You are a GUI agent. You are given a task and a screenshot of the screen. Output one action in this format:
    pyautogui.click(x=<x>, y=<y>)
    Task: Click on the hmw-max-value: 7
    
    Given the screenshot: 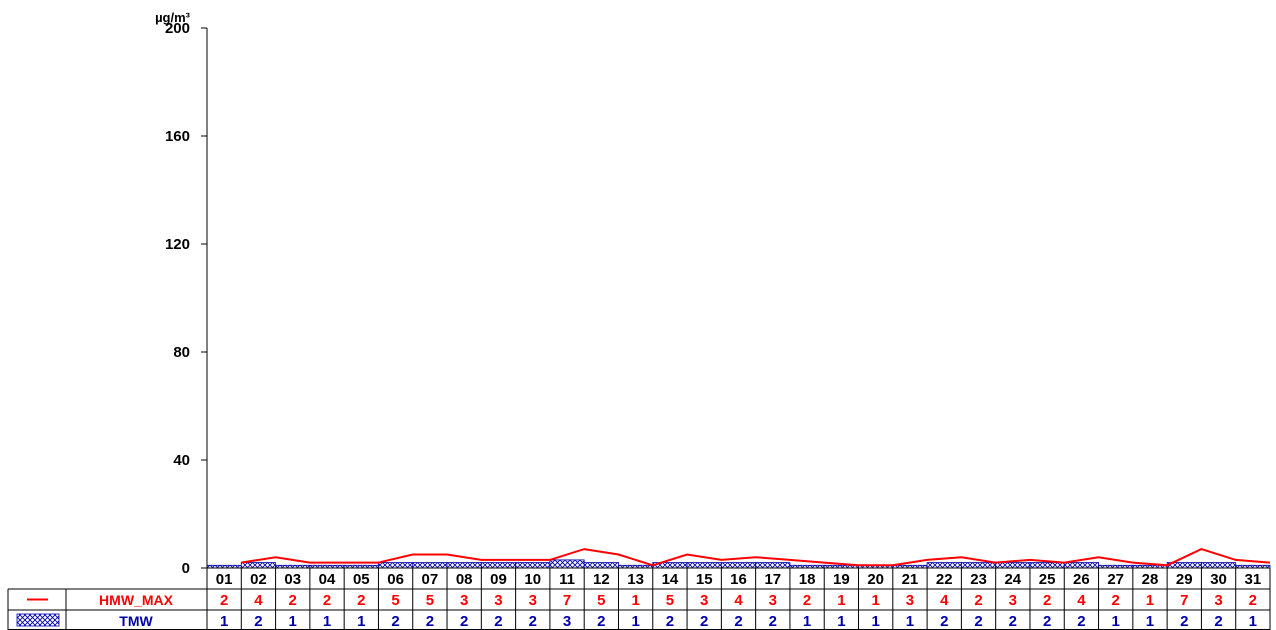 What is the action you would take?
    pyautogui.click(x=1184, y=600)
    